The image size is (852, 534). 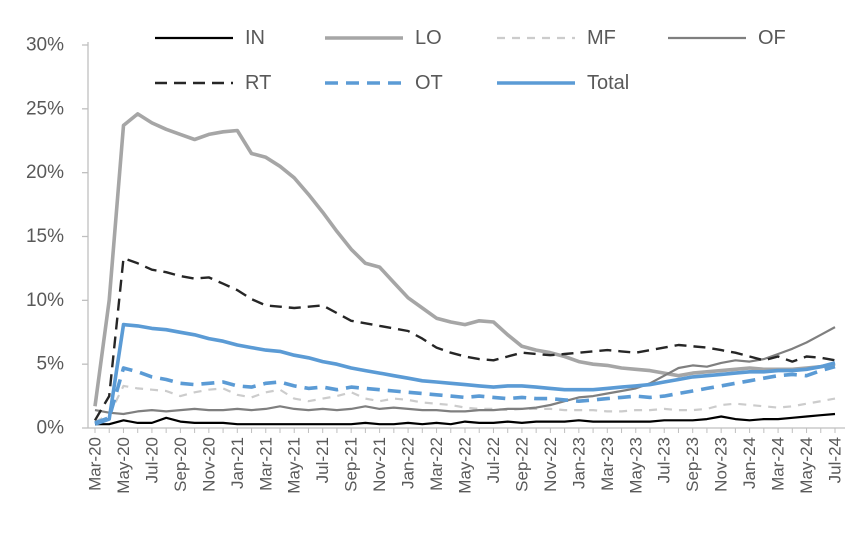 What do you see at coordinates (465, 403) in the screenshot?
I see `series-line-mf` at bounding box center [465, 403].